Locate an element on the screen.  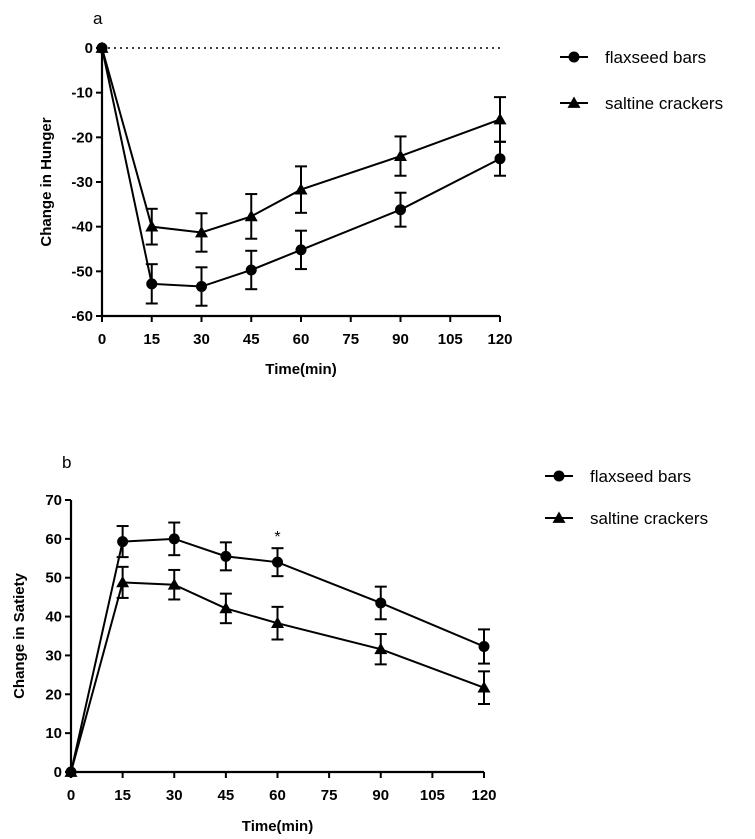
y-tick-label: -60 is located at coordinates (82, 316).